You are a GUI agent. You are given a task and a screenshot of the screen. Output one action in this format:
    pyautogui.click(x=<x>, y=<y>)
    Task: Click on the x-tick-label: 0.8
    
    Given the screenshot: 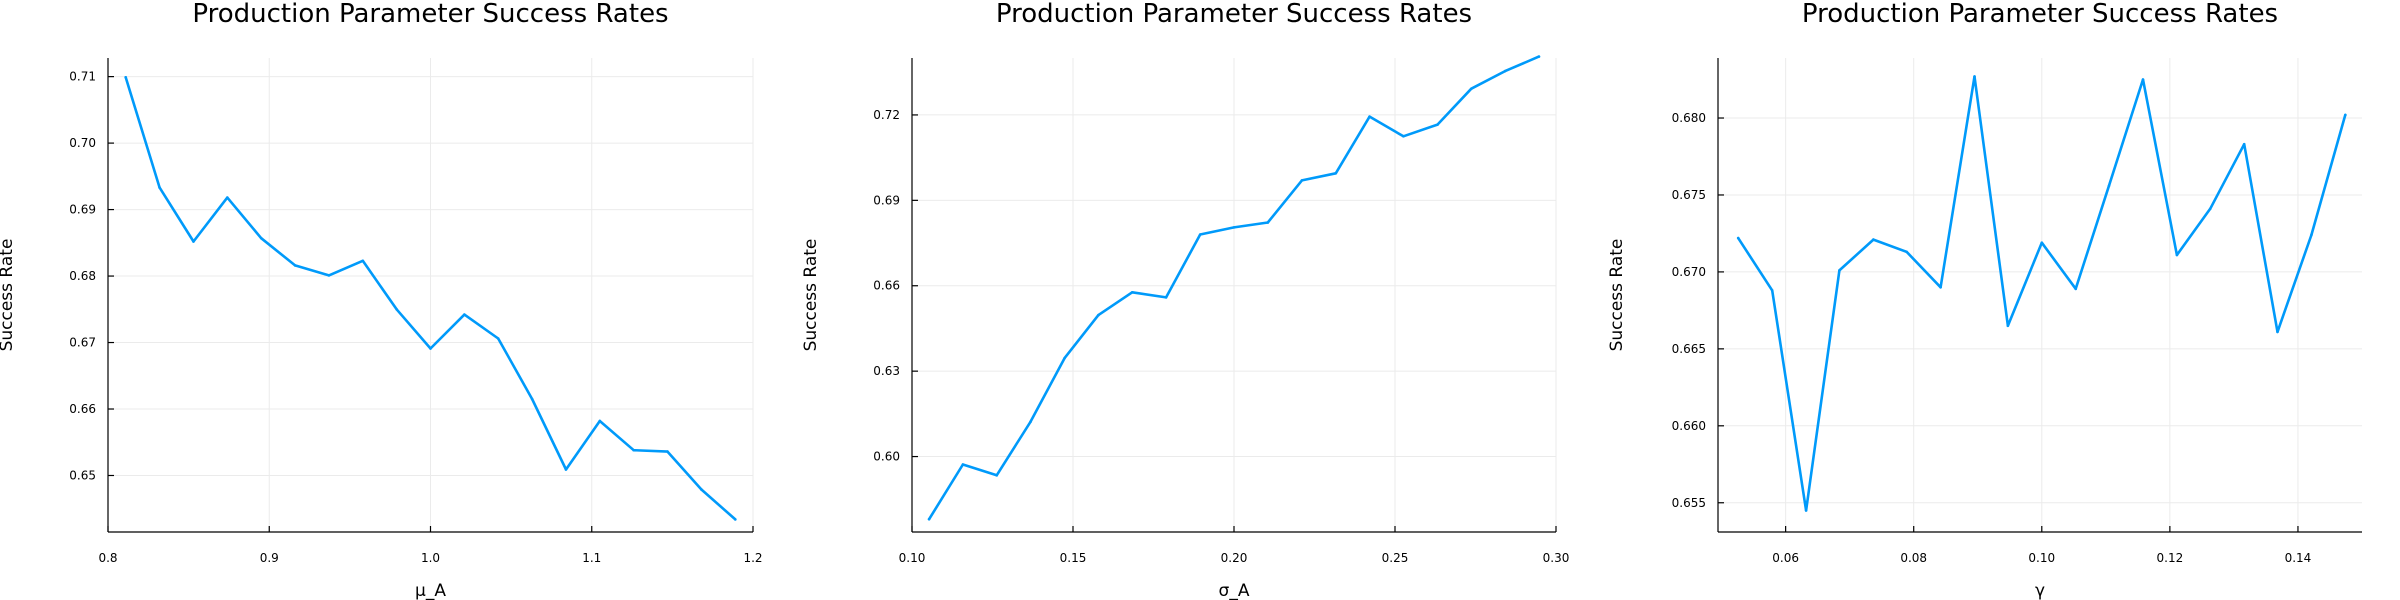 What is the action you would take?
    pyautogui.click(x=107, y=558)
    